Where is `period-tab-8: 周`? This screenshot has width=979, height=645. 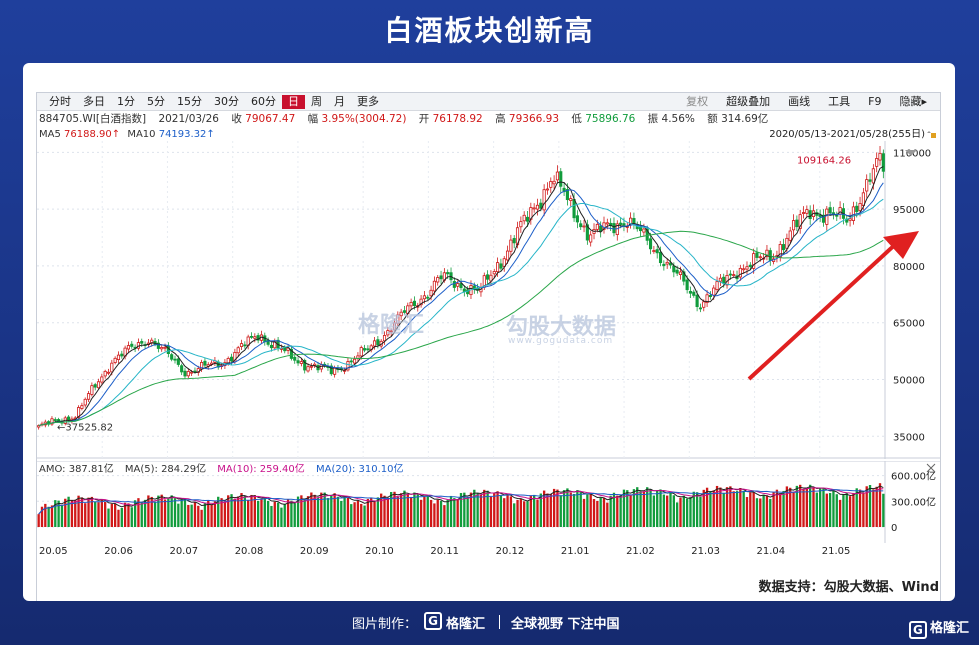
period-tab-8: 周 is located at coordinates (316, 101).